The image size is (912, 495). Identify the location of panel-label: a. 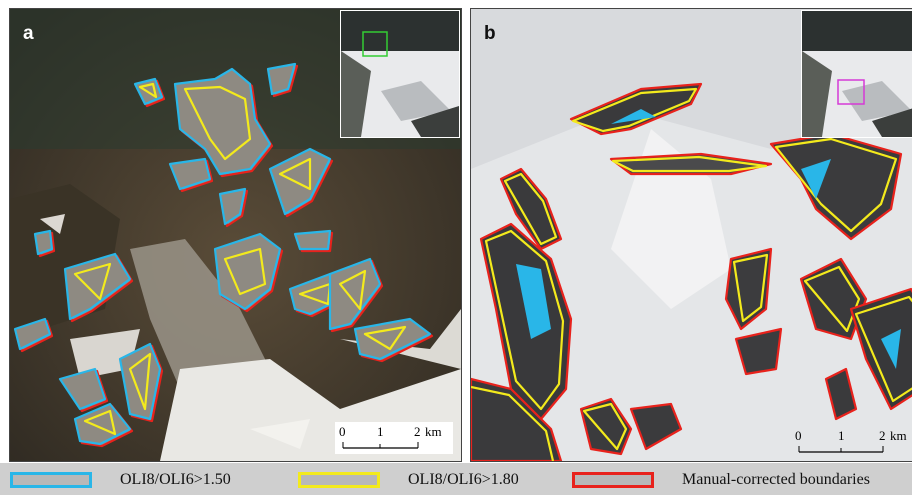
(28, 33).